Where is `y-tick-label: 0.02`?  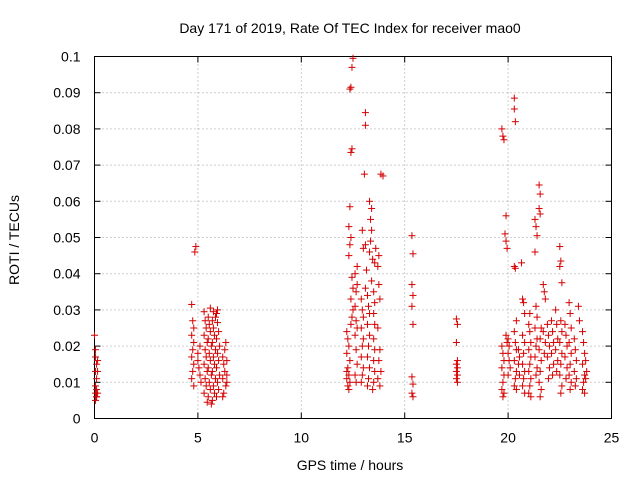
y-tick-label: 0.02 is located at coordinates (66, 346).